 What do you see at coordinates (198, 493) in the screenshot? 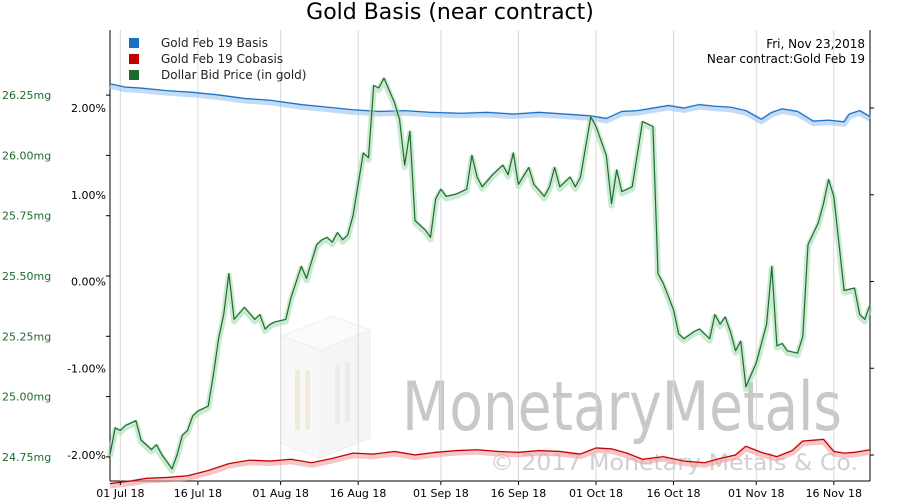
I see `x-tick-label: 16 Jul 18` at bounding box center [198, 493].